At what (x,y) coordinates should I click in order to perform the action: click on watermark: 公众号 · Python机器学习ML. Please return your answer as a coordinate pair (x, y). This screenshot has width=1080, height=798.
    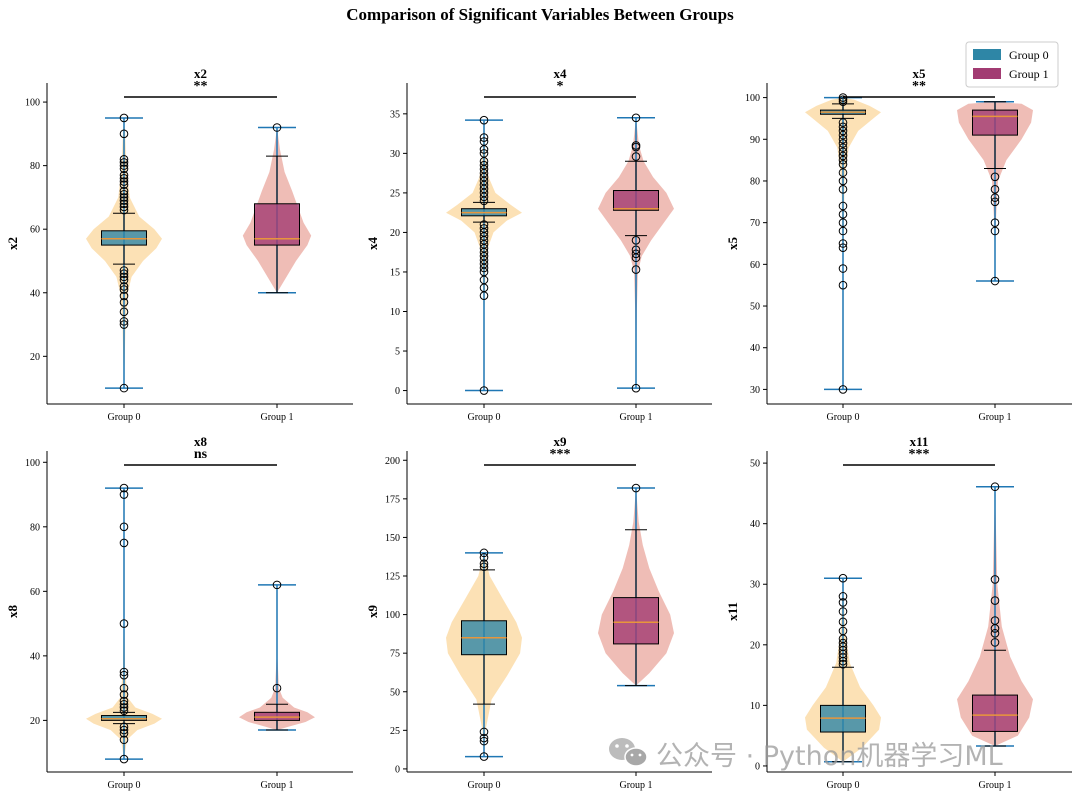
    Looking at the image, I should click on (806, 755).